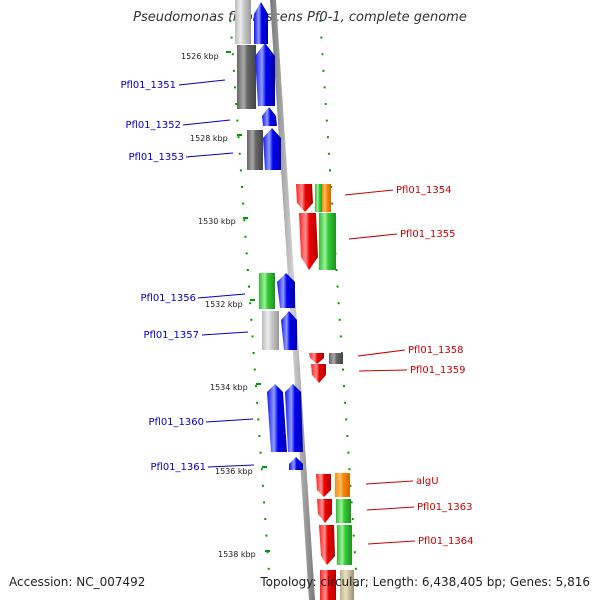 This screenshot has height=600, width=600. I want to click on reverse-genes, so click(325, 392).